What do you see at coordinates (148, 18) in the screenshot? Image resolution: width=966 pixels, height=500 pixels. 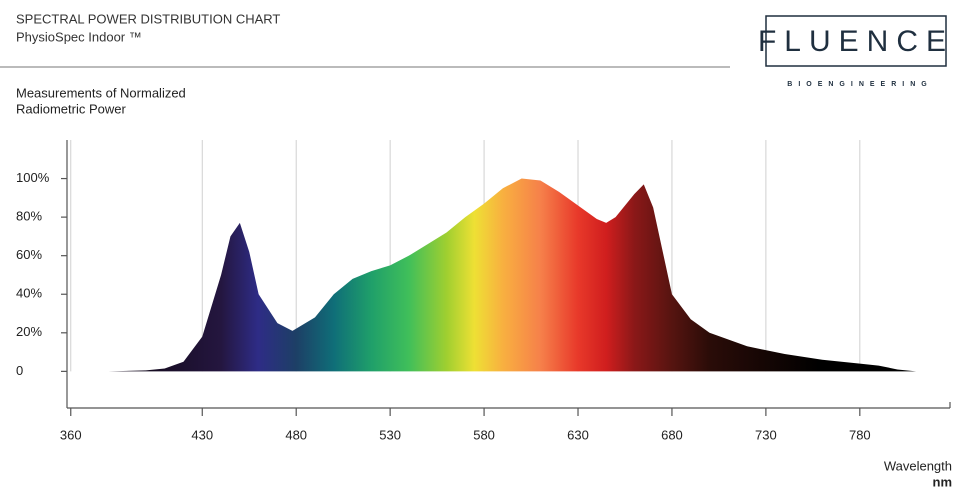 I see `chart-title: SPECTRAL POWER DISTRIBUTION CHART` at bounding box center [148, 18].